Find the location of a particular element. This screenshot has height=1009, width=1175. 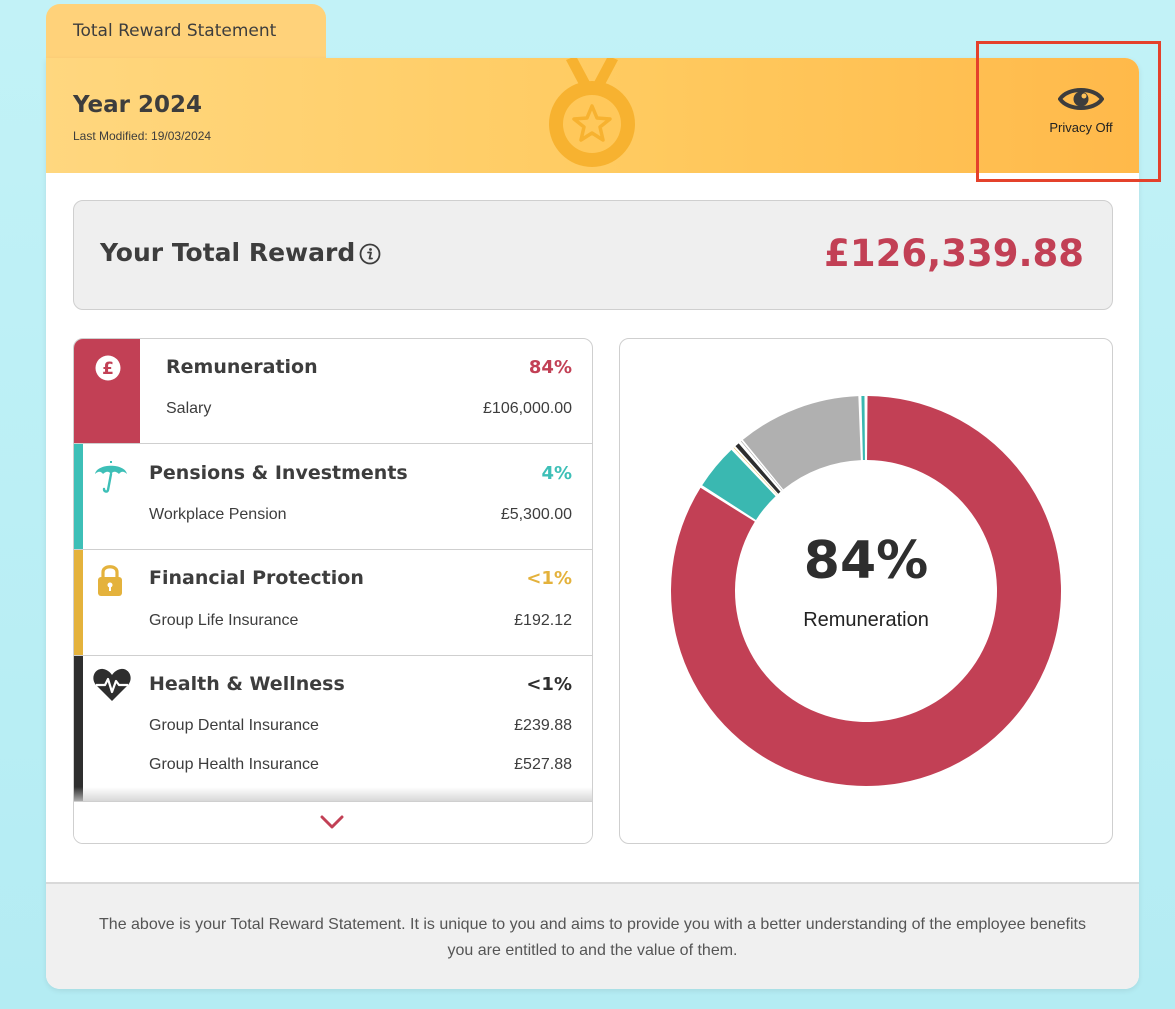

benefit-label: Salary is located at coordinates (189, 408).